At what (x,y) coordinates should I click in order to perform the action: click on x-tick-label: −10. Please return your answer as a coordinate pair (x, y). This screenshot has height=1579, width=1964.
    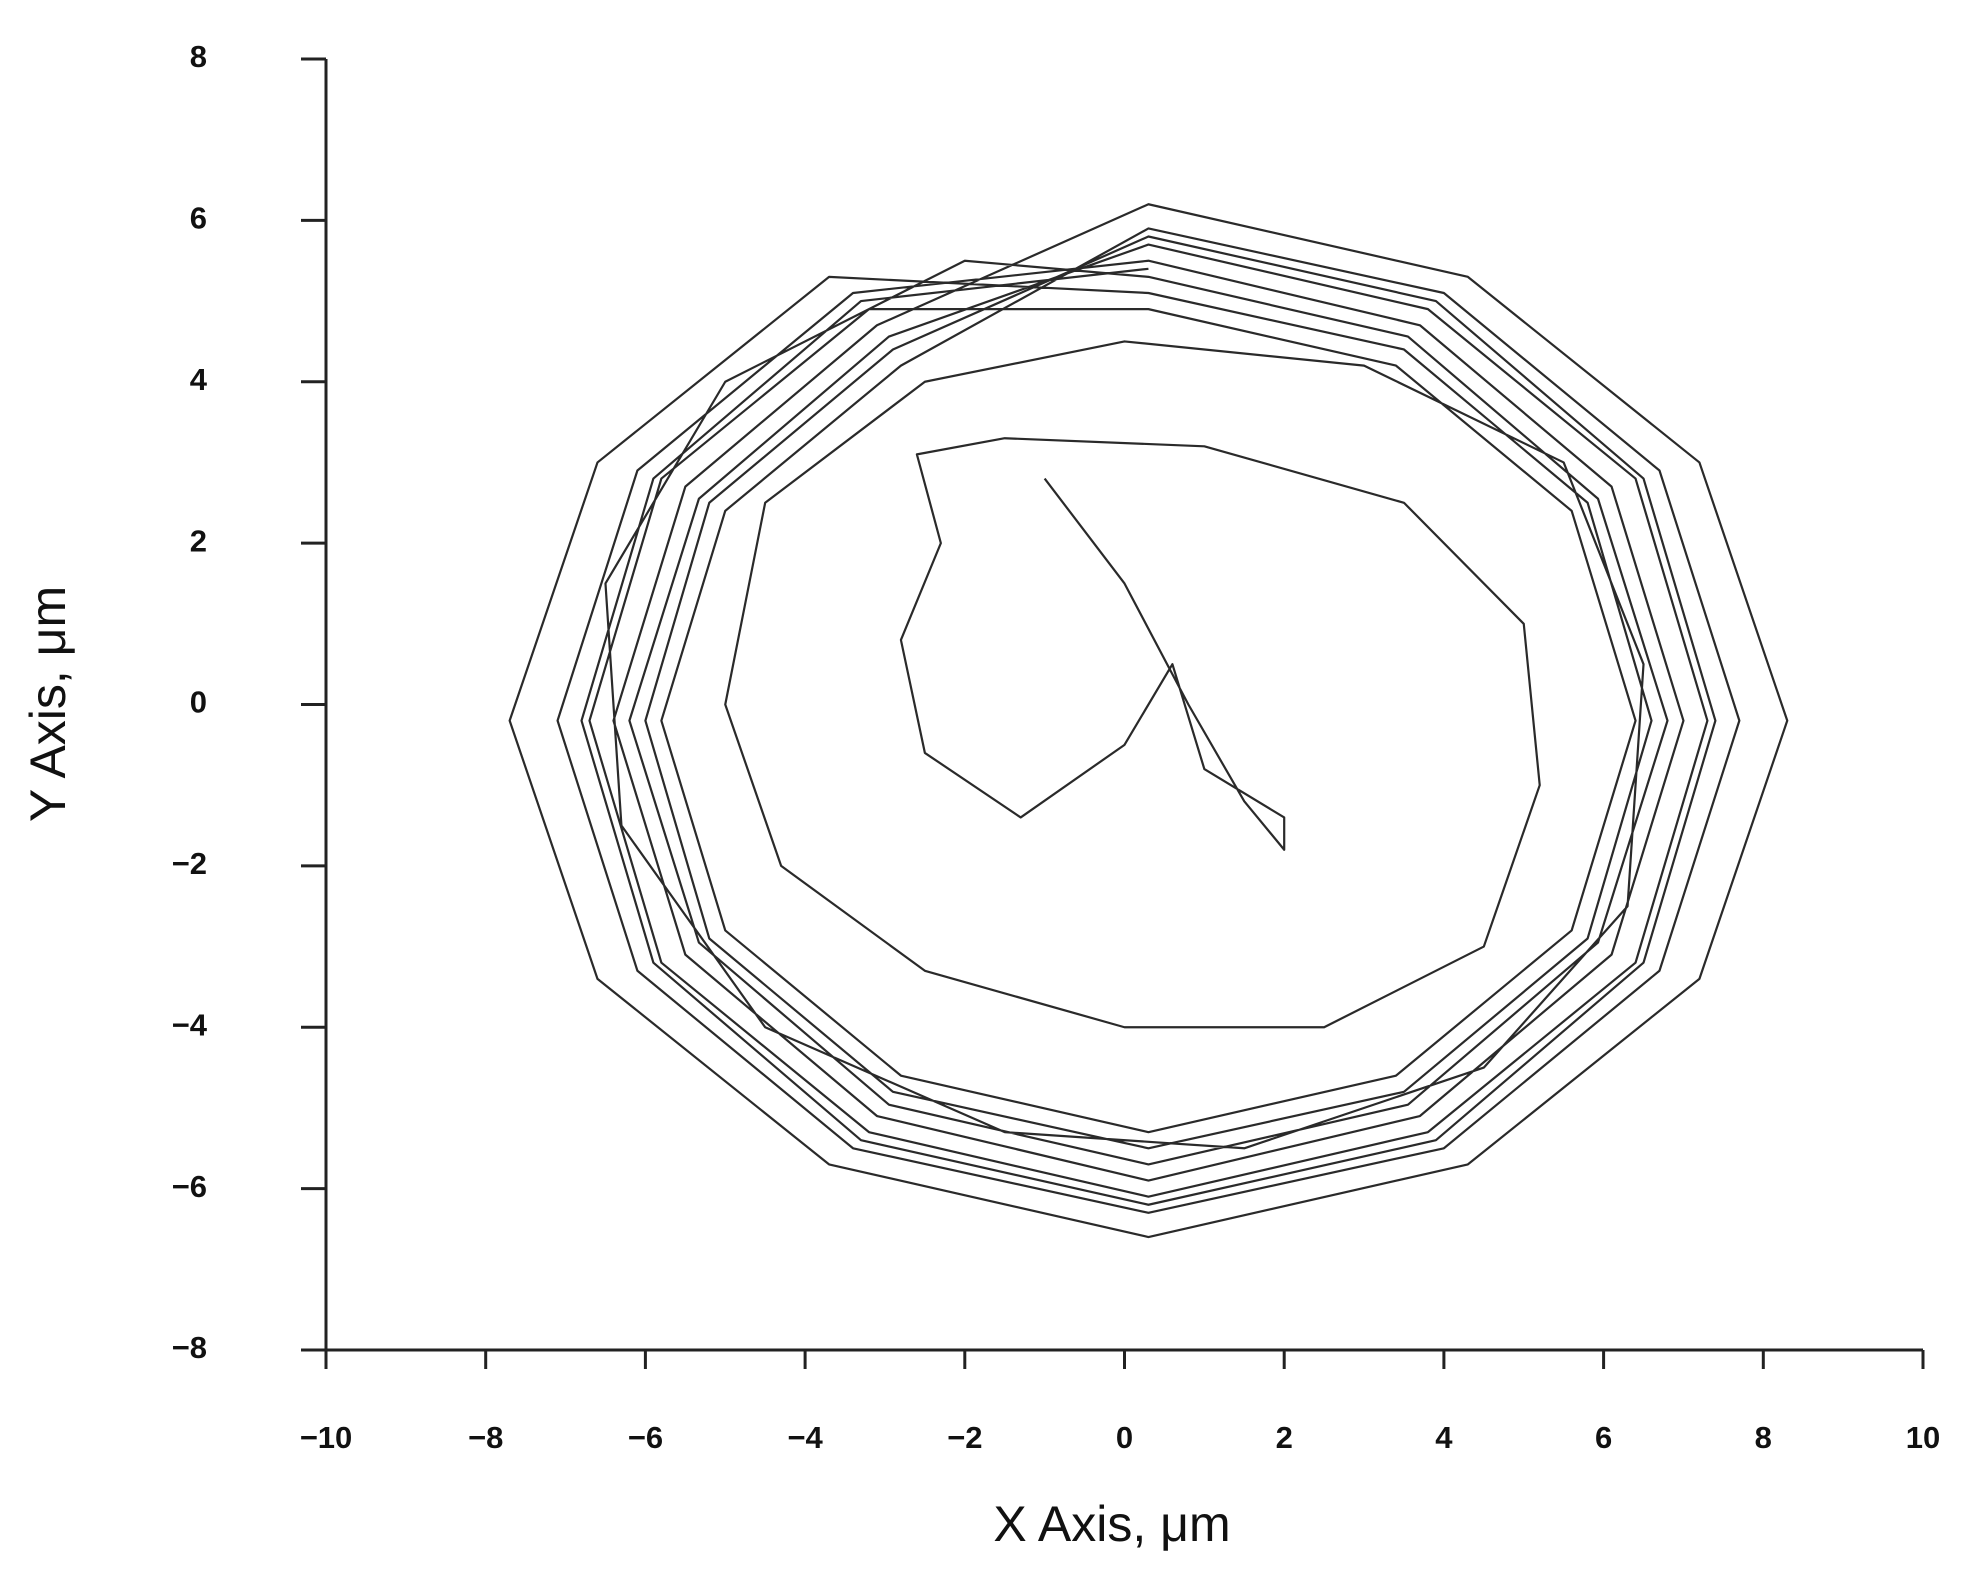
    Looking at the image, I should click on (326, 1437).